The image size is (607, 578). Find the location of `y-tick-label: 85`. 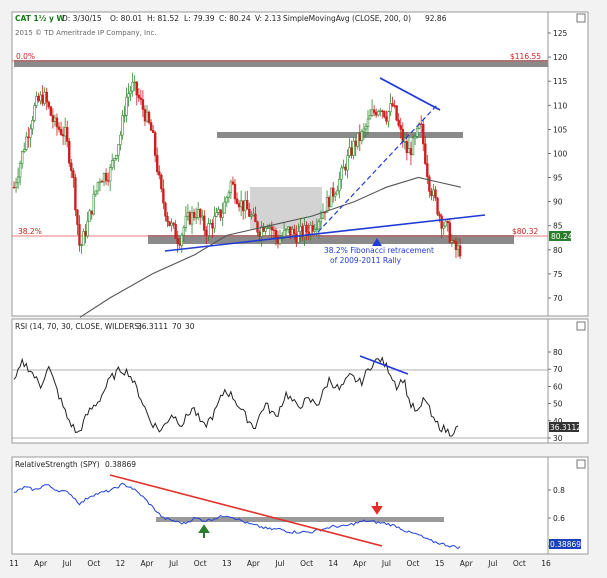

y-tick-label: 85 is located at coordinates (558, 226).